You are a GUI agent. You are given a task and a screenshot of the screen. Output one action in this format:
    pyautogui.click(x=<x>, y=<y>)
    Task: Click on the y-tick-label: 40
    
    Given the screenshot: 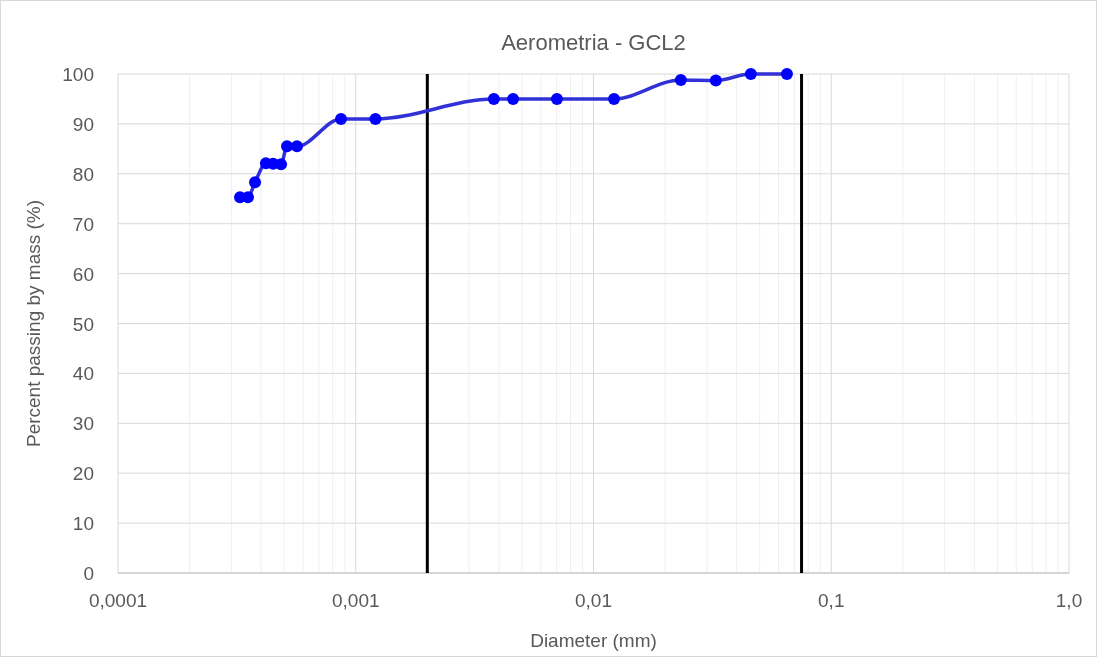 What is the action you would take?
    pyautogui.click(x=83, y=374)
    